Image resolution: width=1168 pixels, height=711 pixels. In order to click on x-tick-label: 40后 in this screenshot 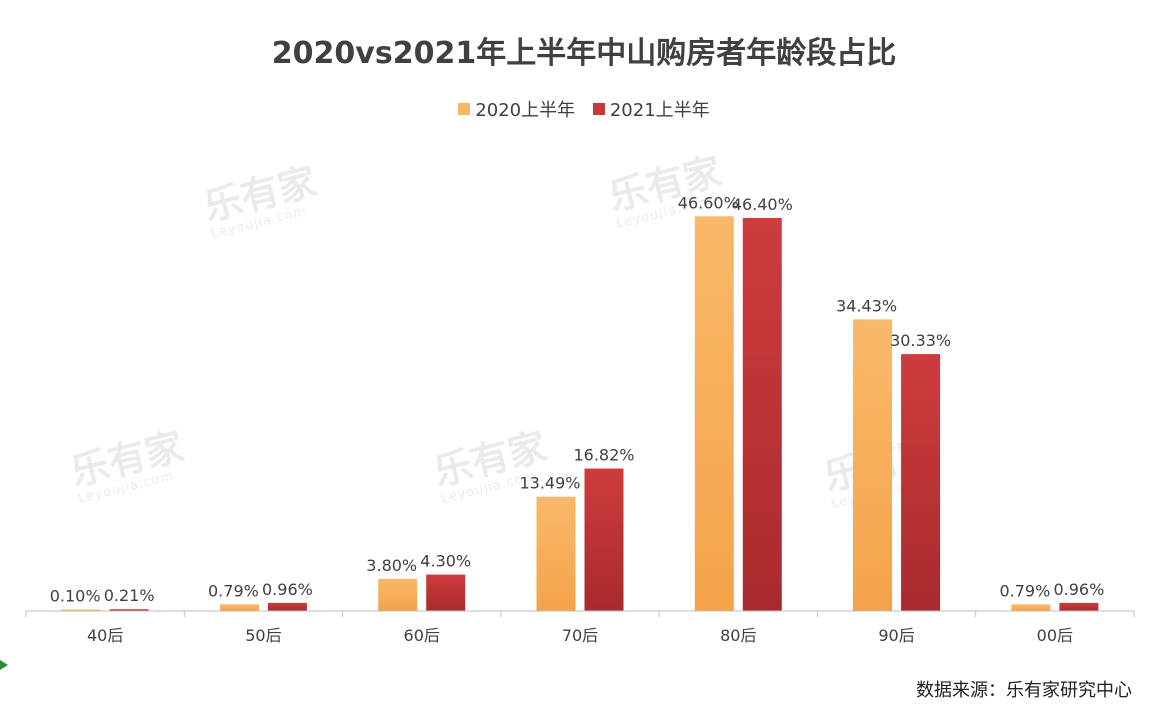, I will do `click(105, 635)`.